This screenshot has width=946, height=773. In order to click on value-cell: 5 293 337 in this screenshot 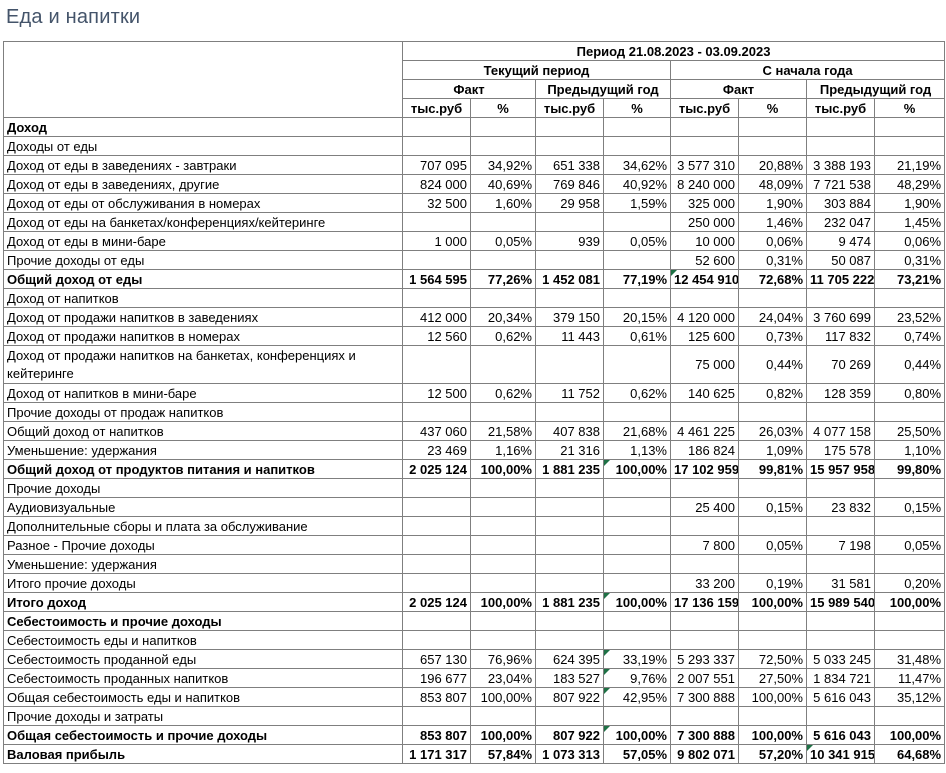, I will do `click(704, 659)`.